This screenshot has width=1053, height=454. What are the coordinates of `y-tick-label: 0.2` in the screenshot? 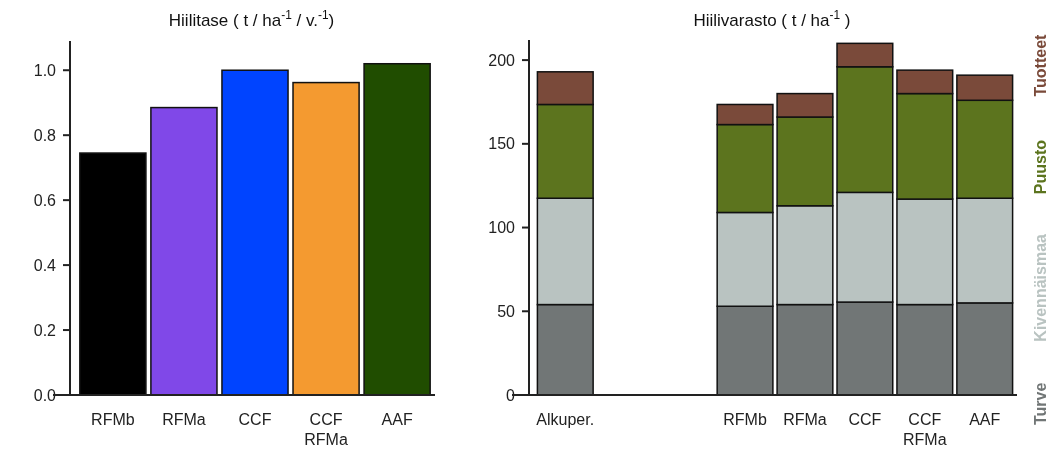 It's located at (45, 330).